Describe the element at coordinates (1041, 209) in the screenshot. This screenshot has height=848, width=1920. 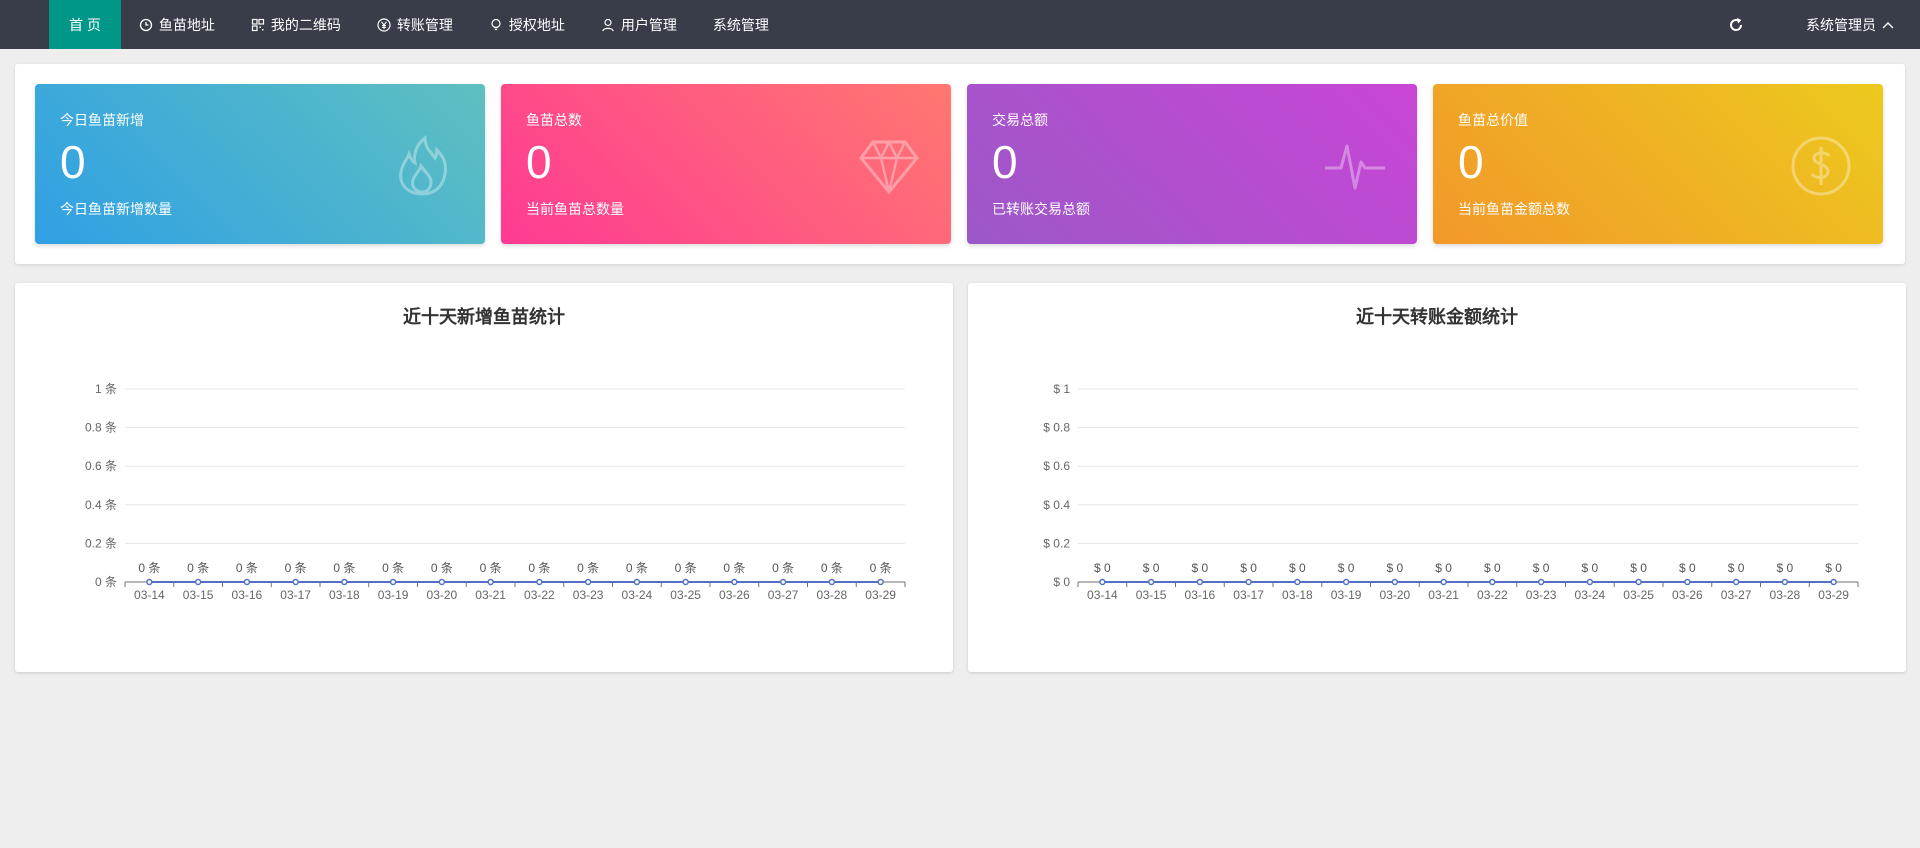
I see `stat-card-subtitle: 已转账交易总额` at that location.